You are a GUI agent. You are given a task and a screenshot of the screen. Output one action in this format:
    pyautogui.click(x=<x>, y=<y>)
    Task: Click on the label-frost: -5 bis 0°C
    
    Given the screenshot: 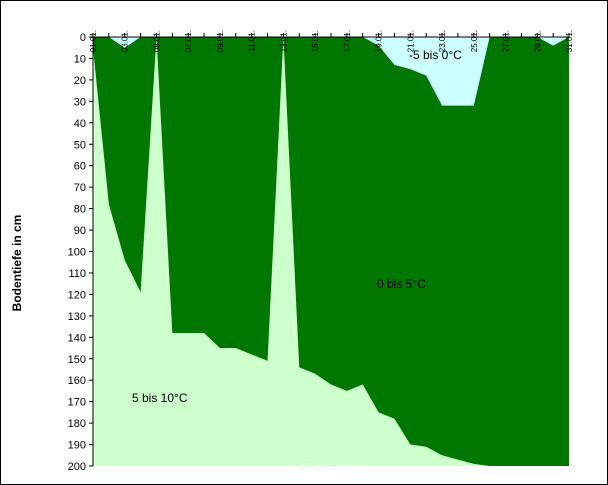 What is the action you would take?
    pyautogui.click(x=435, y=55)
    